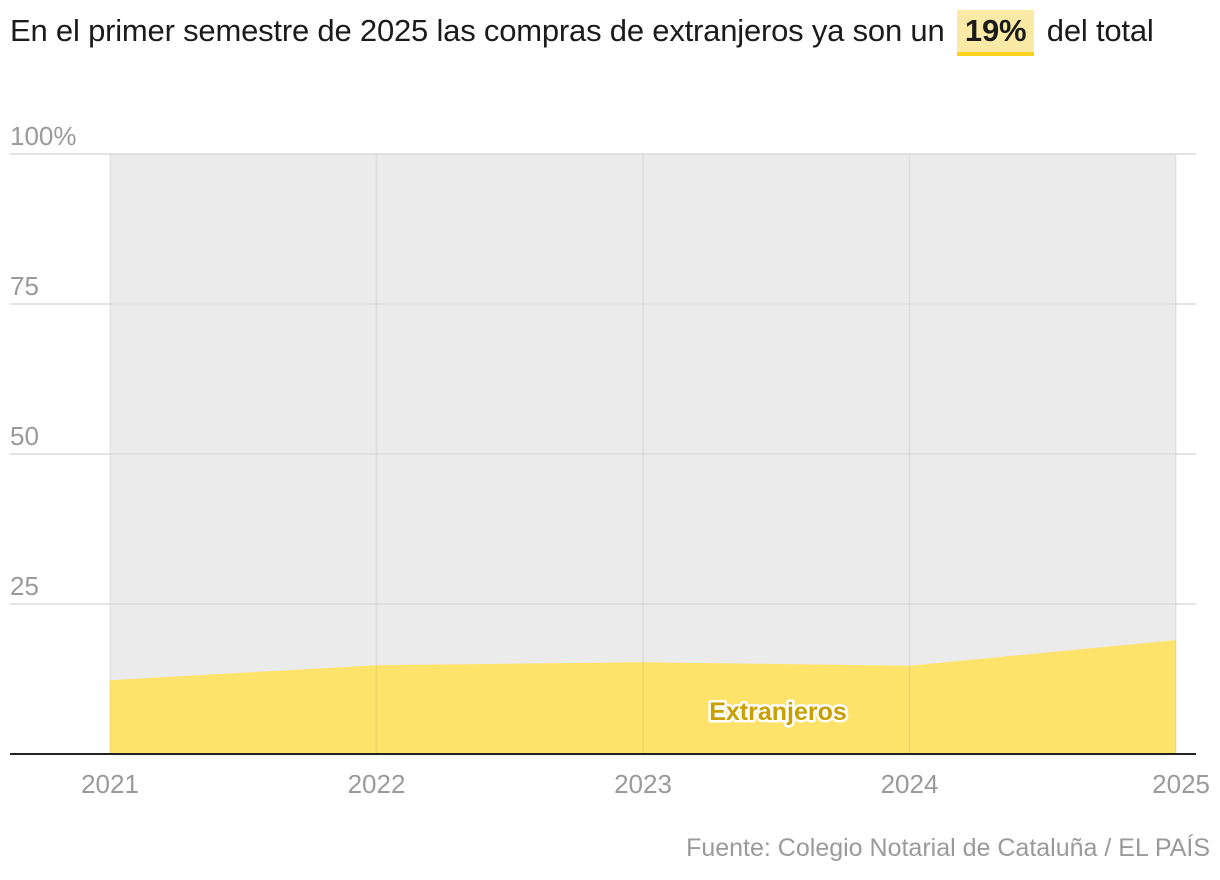  What do you see at coordinates (778, 712) in the screenshot?
I see `series-label-extranjeros: Extranjeros` at bounding box center [778, 712].